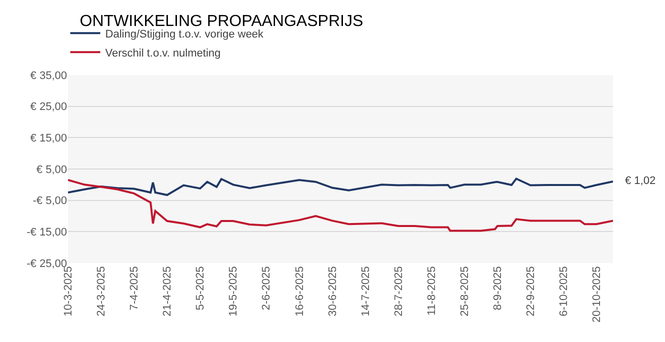 Image resolution: width=665 pixels, height=342 pixels. Describe the element at coordinates (134, 288) in the screenshot. I see `x-tick-label: 7-4-2025` at that location.